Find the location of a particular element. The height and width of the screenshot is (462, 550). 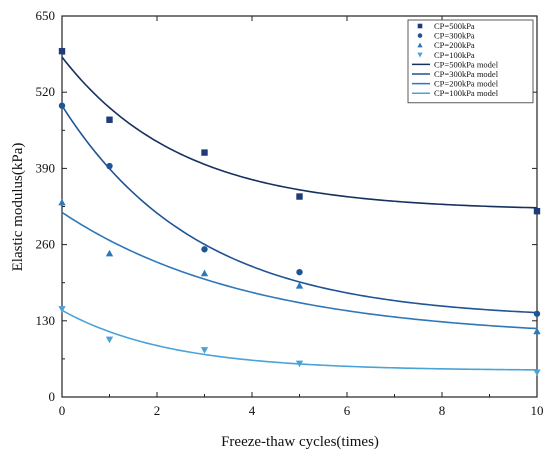

legend-label: CP=200kPa model is located at coordinates (466, 84).